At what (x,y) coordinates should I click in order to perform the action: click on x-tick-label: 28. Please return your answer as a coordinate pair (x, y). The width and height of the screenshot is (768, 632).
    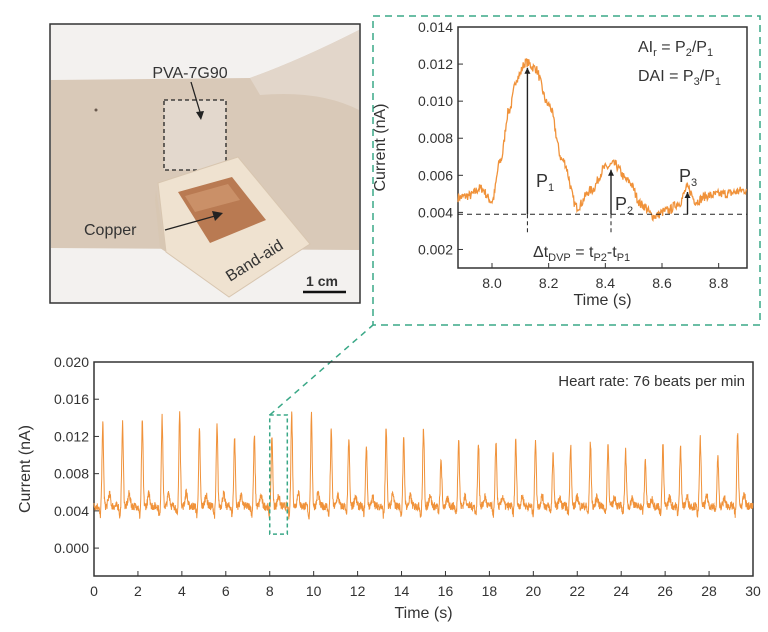
    Looking at the image, I should click on (709, 591).